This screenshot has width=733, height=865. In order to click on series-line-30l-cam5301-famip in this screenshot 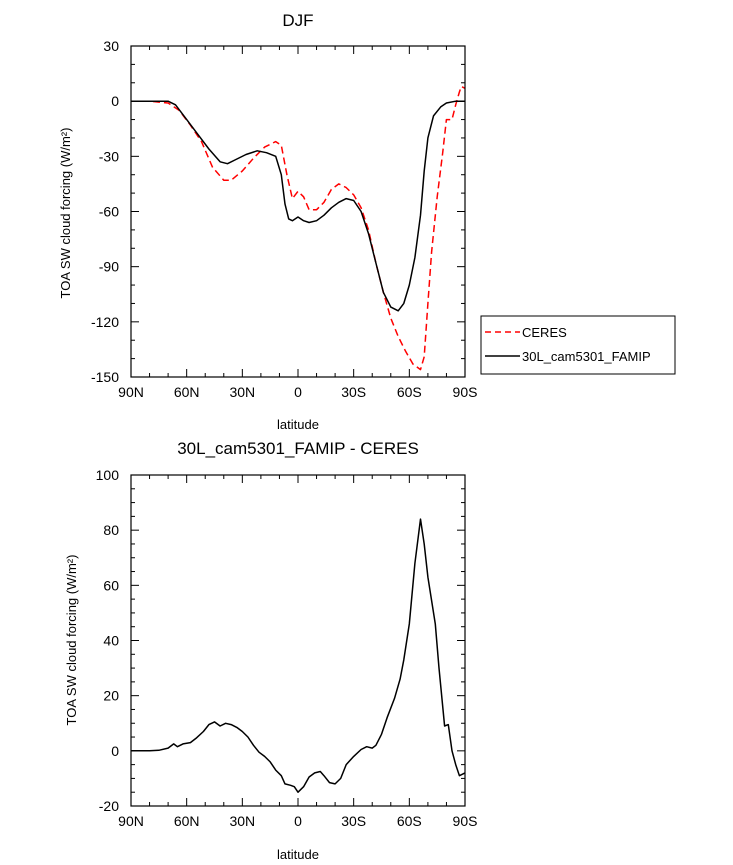, I will do `click(298, 206)`.